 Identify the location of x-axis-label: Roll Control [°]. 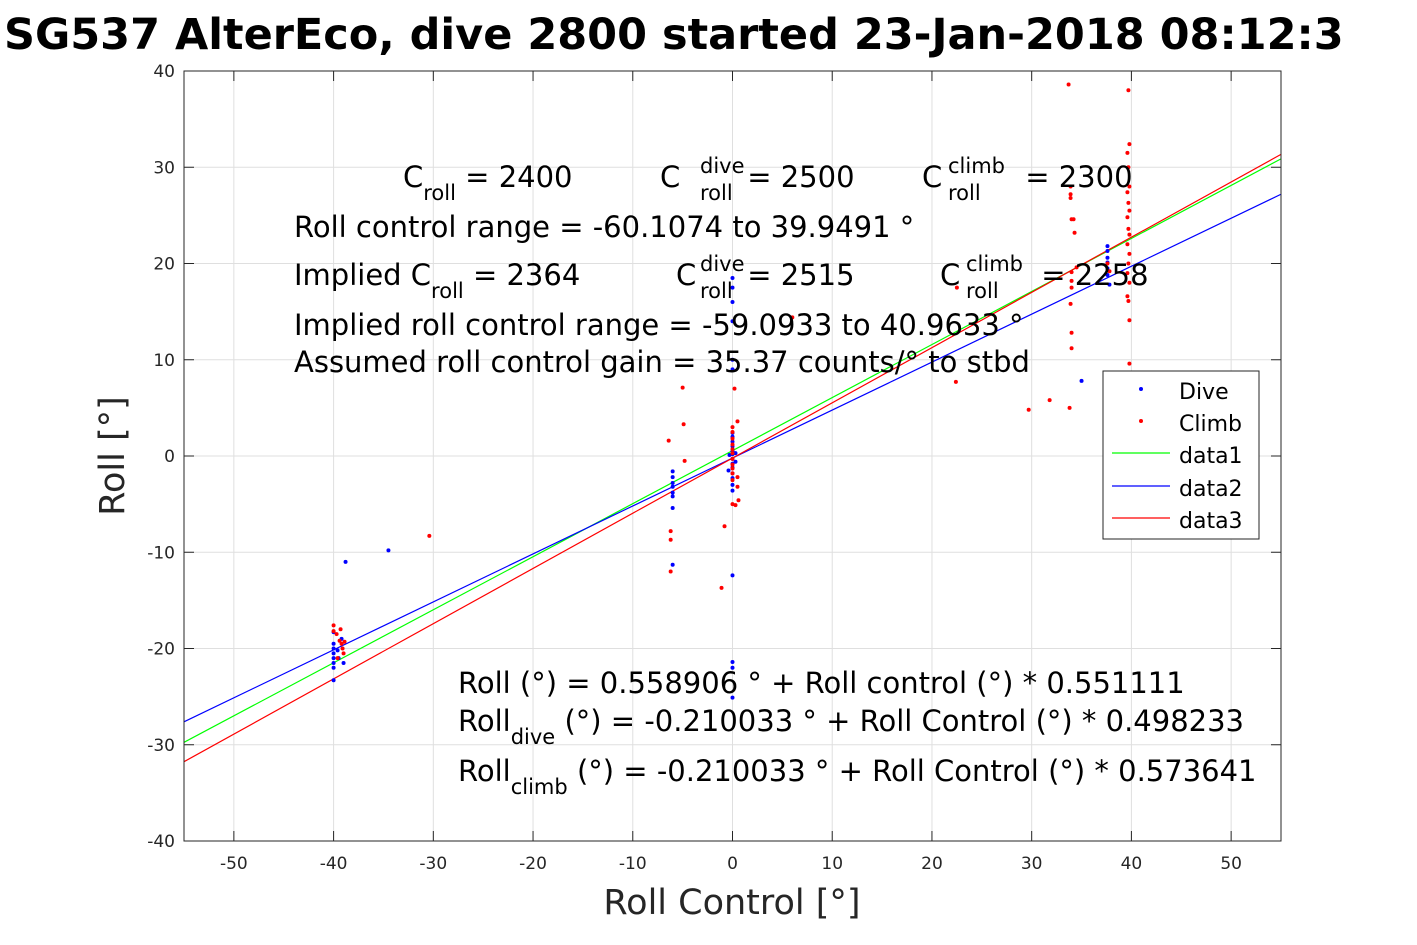
(731, 903).